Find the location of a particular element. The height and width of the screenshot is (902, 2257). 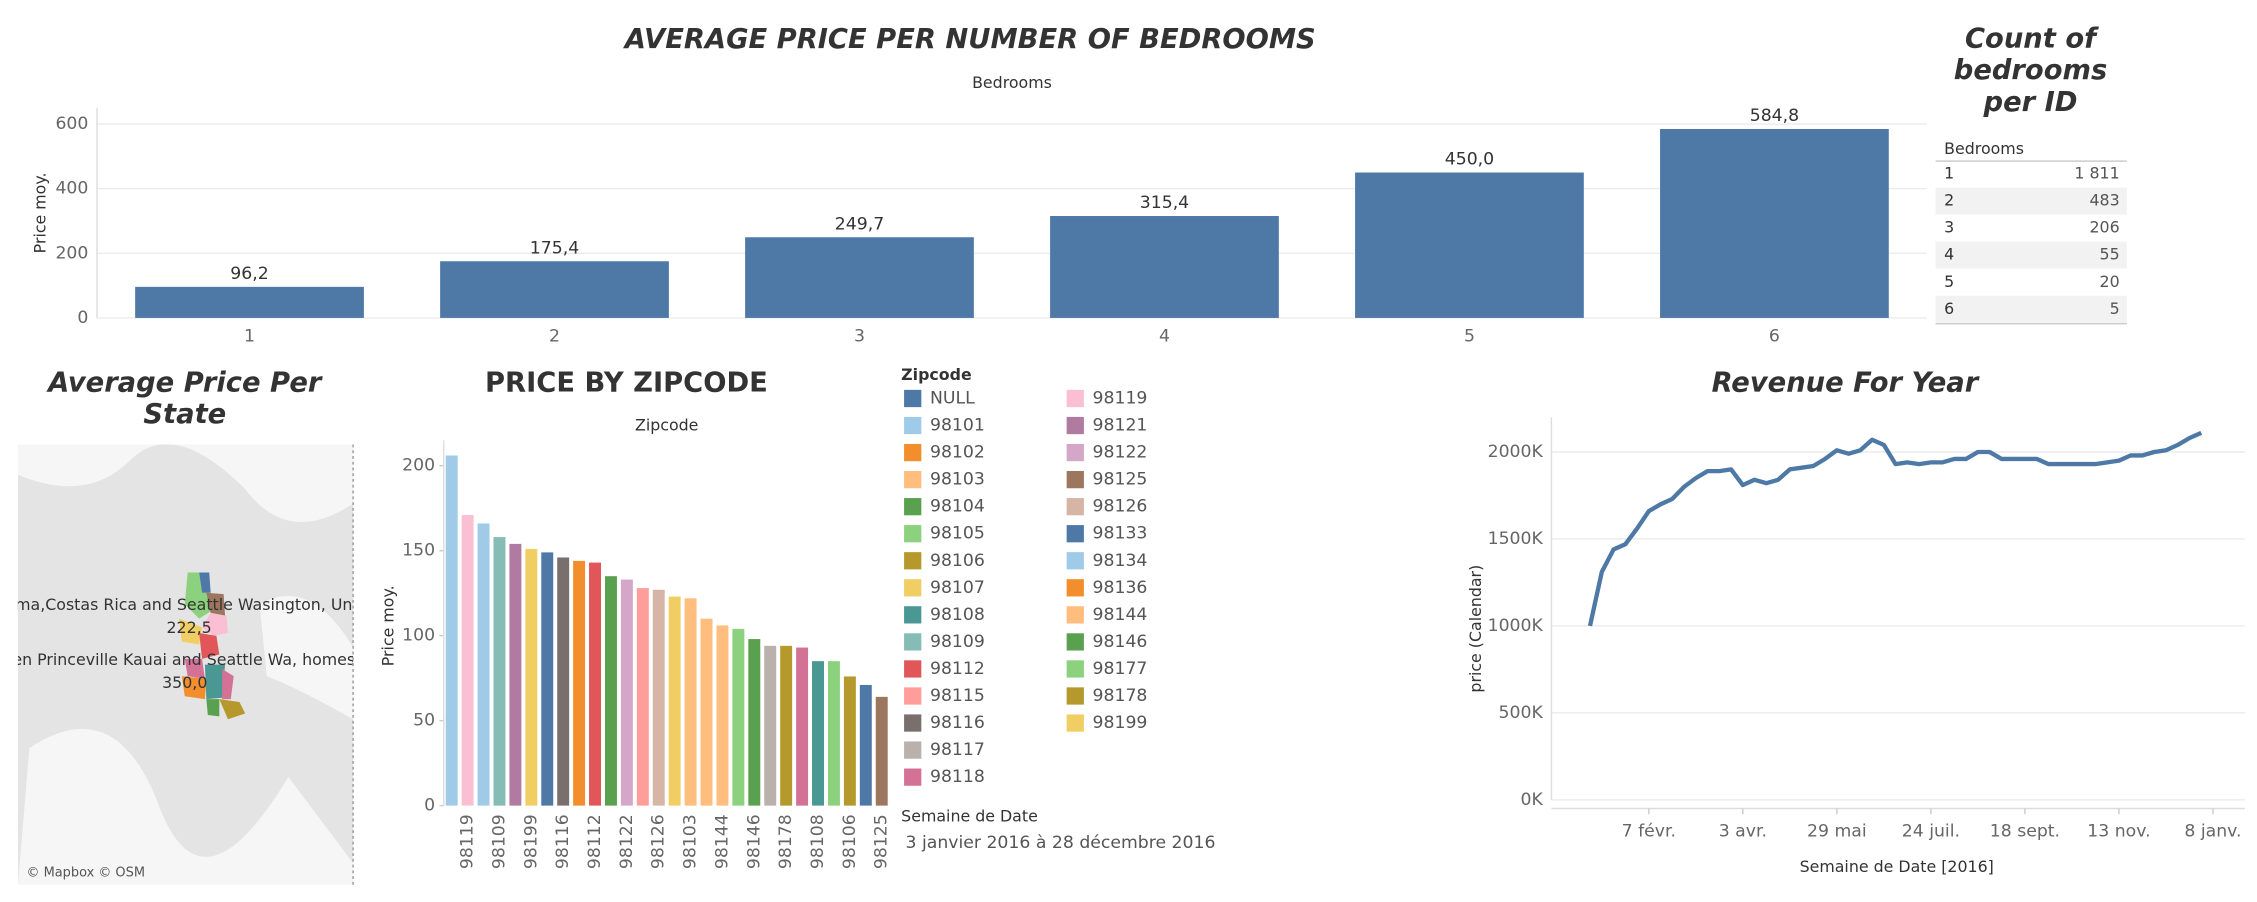

table-cell: 1 is located at coordinates (1949, 173).